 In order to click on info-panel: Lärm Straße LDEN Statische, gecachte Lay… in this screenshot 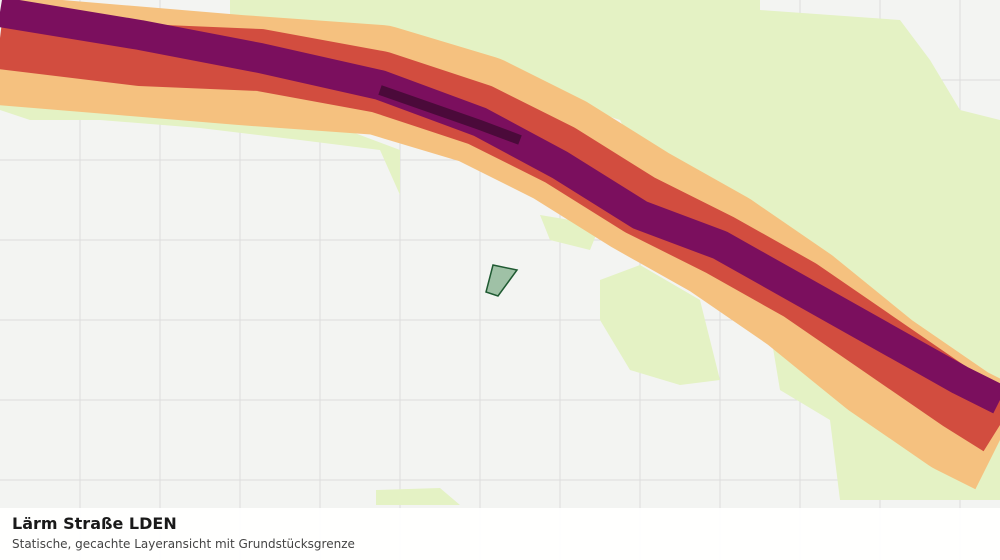, I will do `click(500, 534)`.